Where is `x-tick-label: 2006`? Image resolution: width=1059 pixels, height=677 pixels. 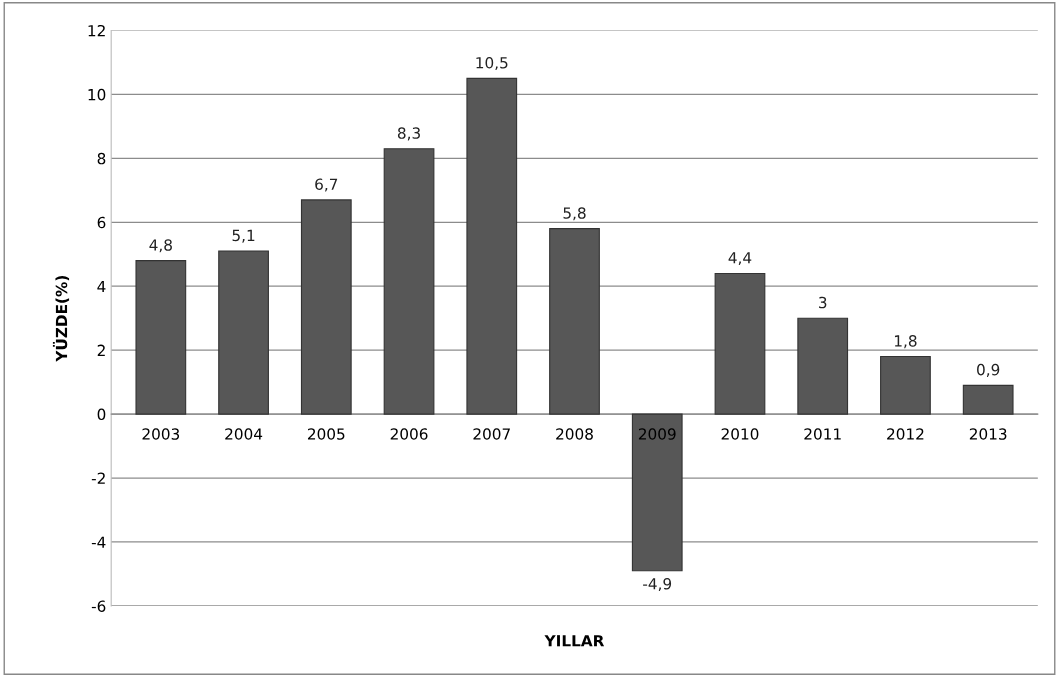 x-tick-label: 2006 is located at coordinates (409, 434).